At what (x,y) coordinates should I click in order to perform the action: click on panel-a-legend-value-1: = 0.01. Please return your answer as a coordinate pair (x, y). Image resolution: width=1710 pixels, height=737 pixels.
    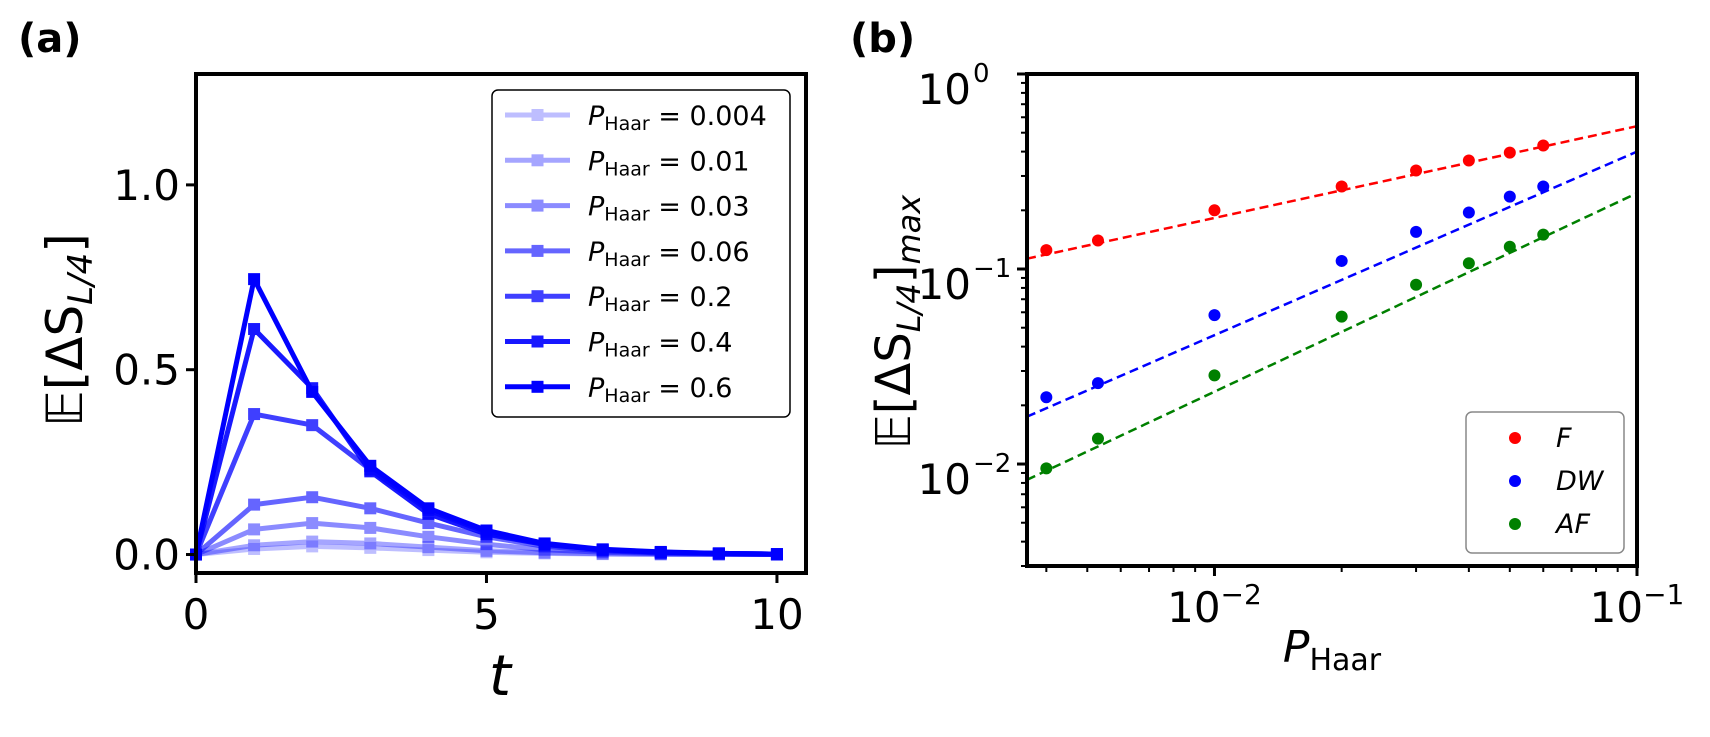
    Looking at the image, I should click on (700, 161).